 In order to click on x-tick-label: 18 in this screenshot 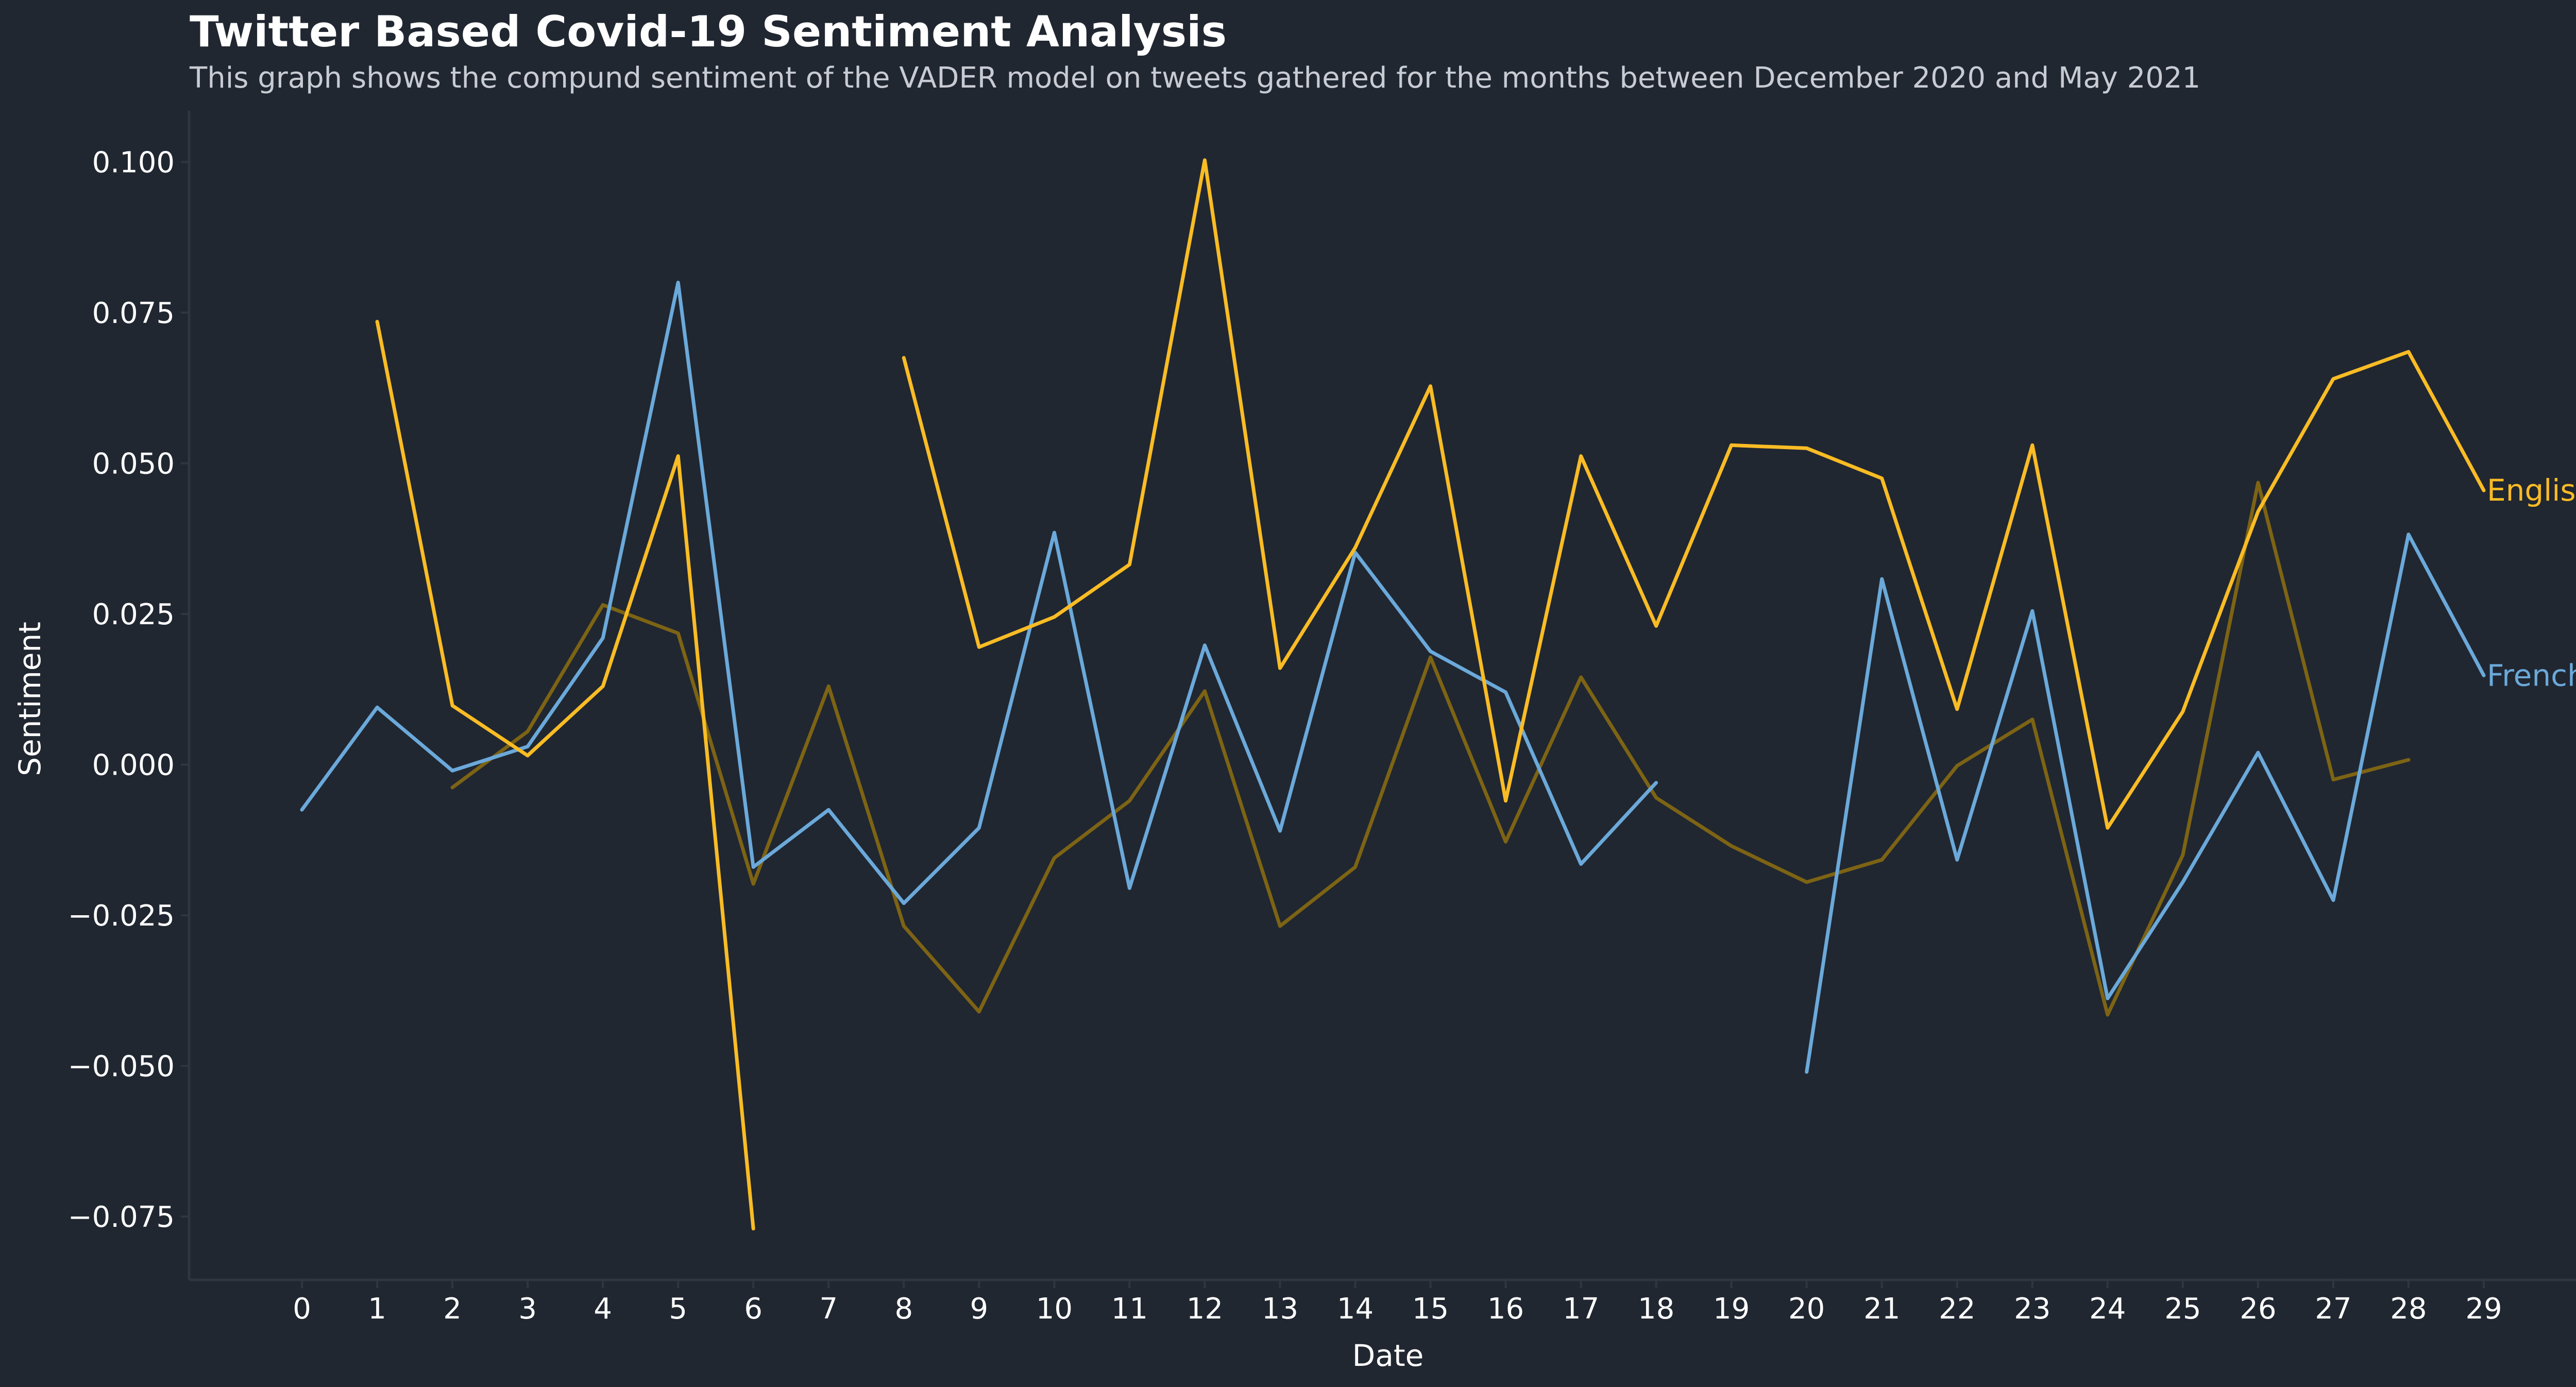, I will do `click(1656, 1309)`.